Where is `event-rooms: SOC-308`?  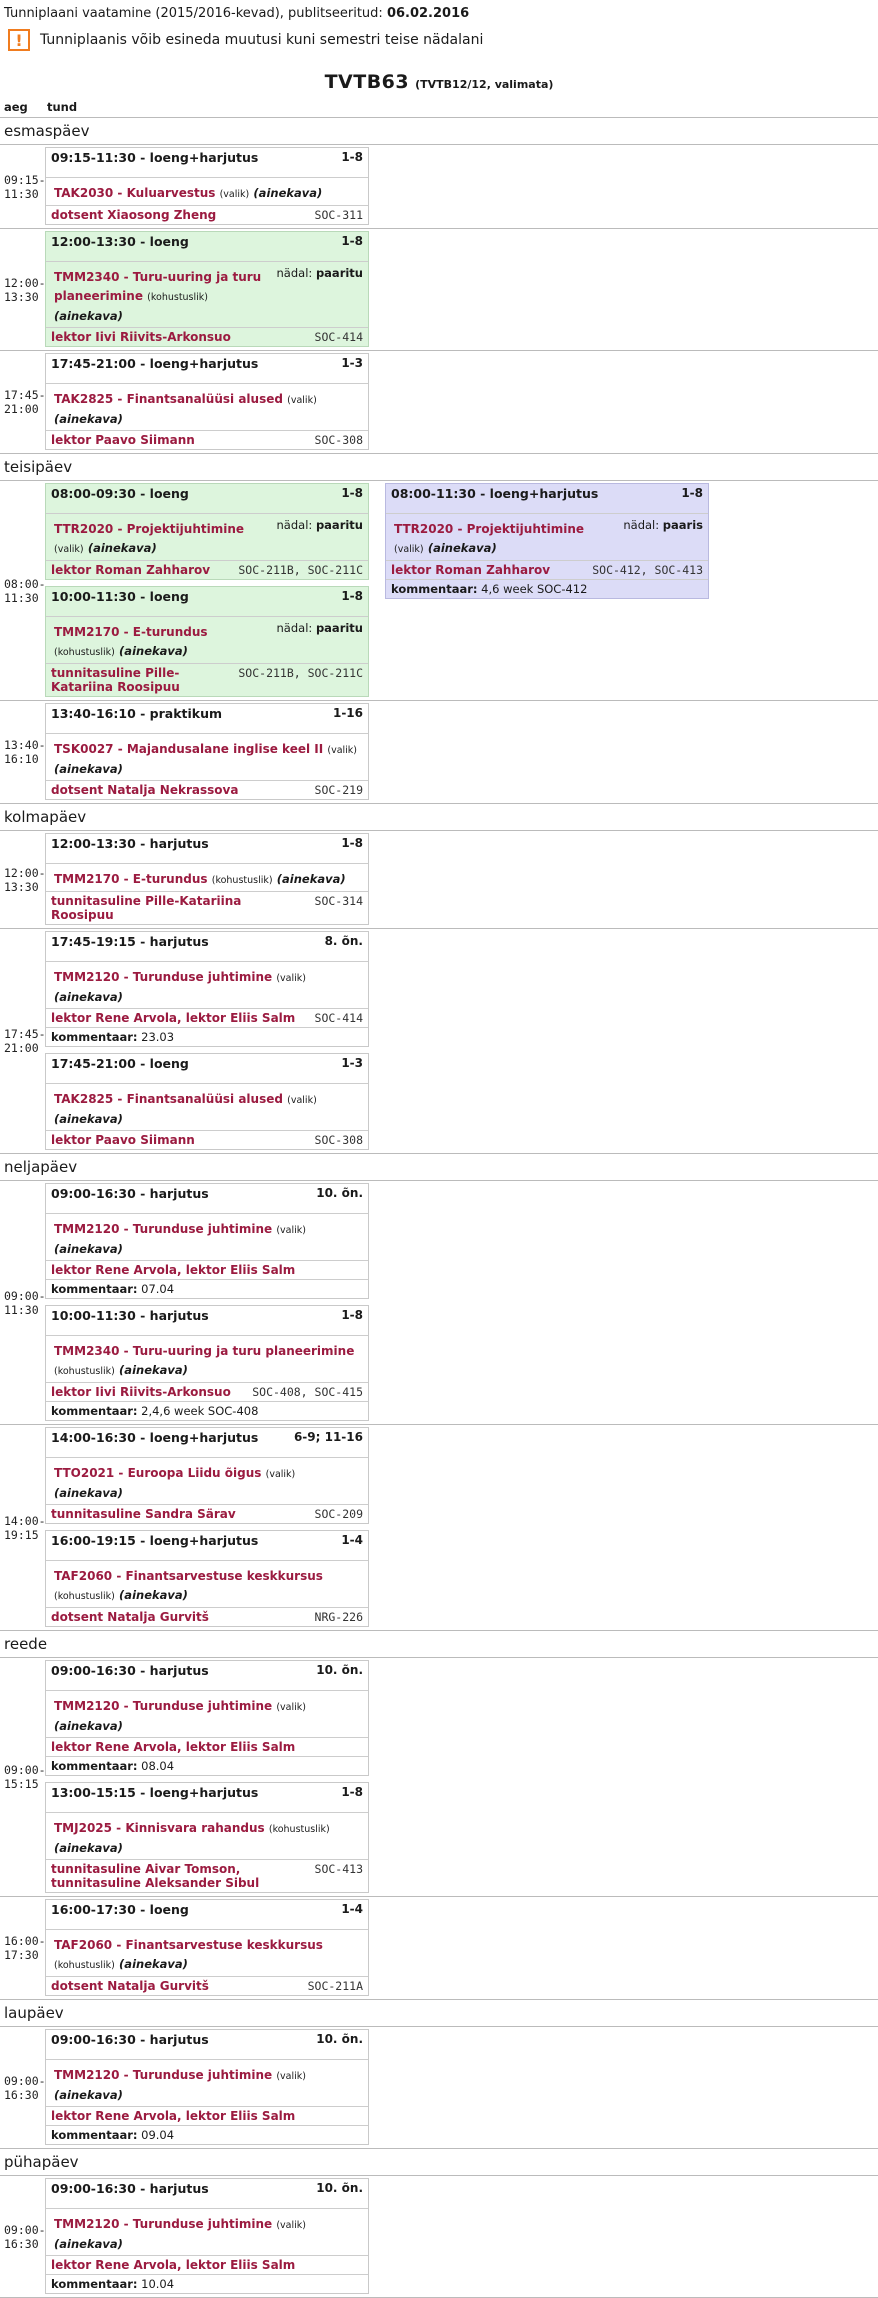
event-rooms: SOC-308 is located at coordinates (338, 1140).